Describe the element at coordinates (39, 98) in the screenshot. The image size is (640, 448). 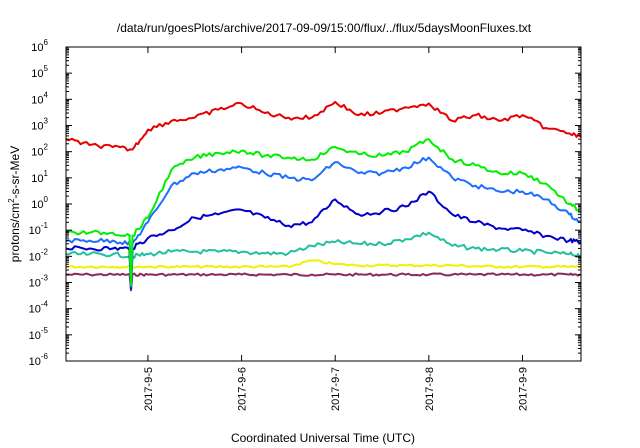
I see `y-tick-label: 10⁴` at that location.